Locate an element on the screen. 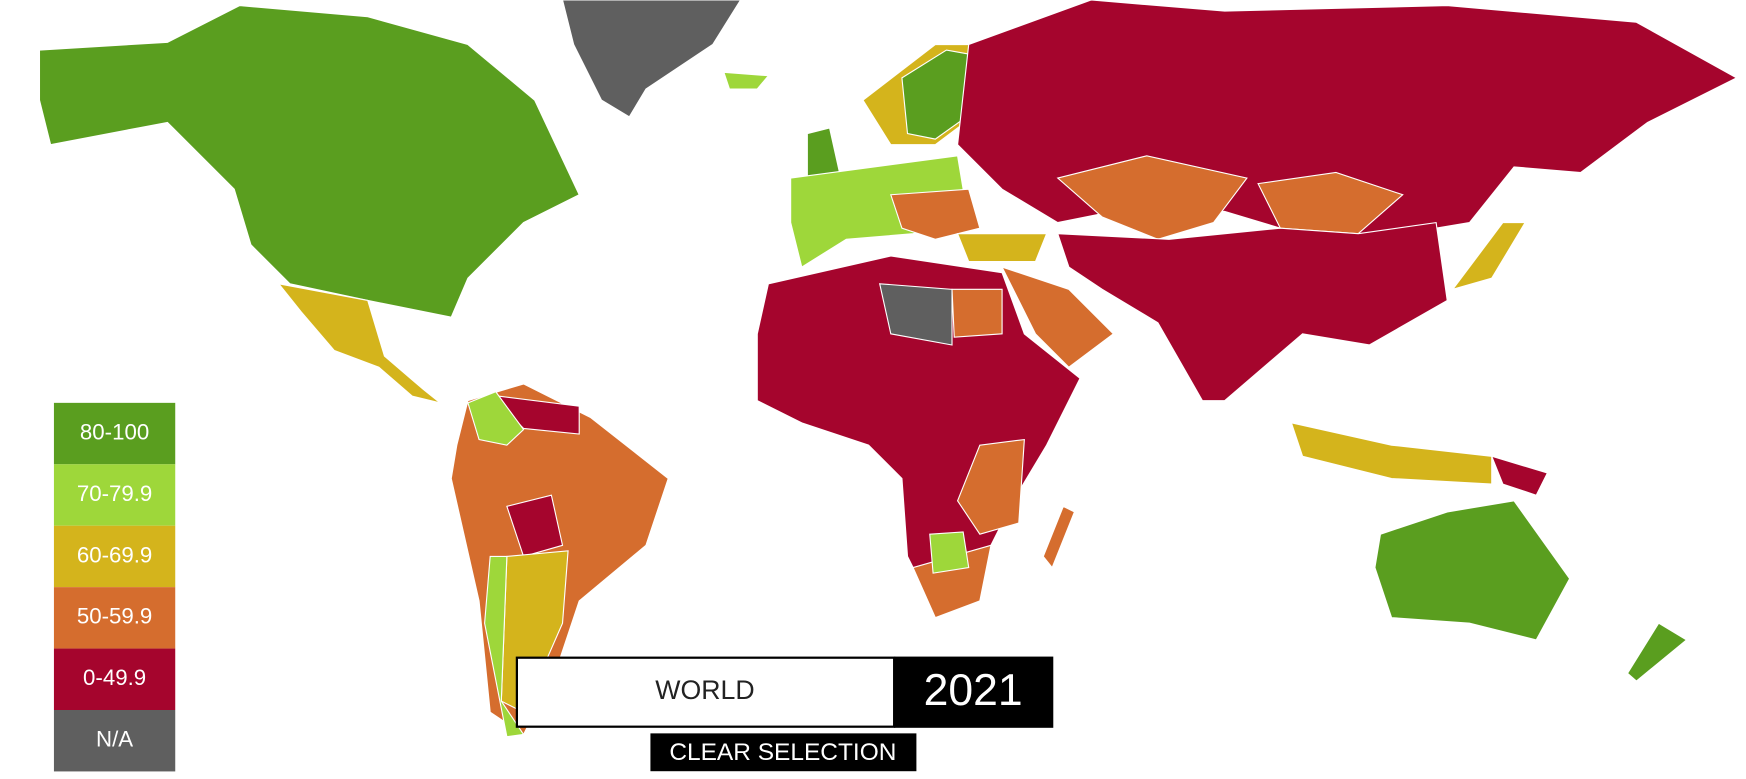 Image resolution: width=1746 pixels, height=779 pixels. papua is located at coordinates (1519, 475).